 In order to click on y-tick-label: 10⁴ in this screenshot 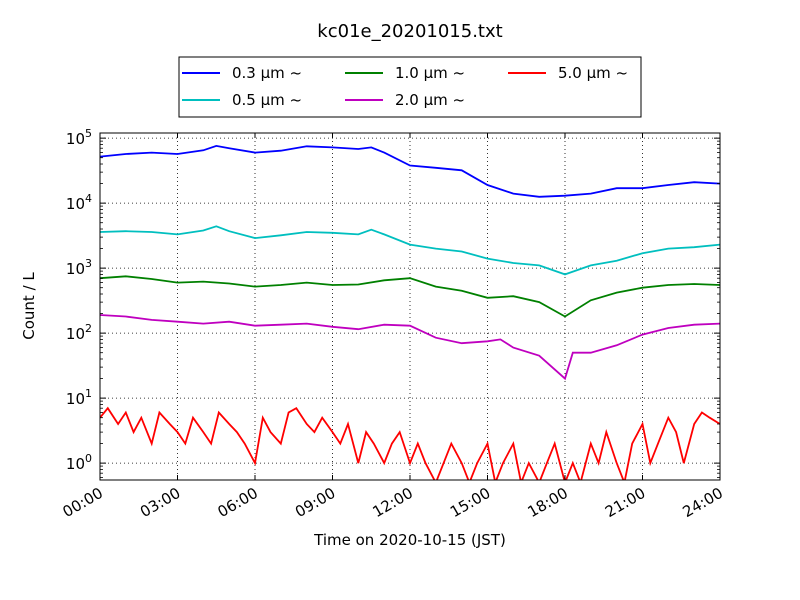, I will do `click(79, 202)`.